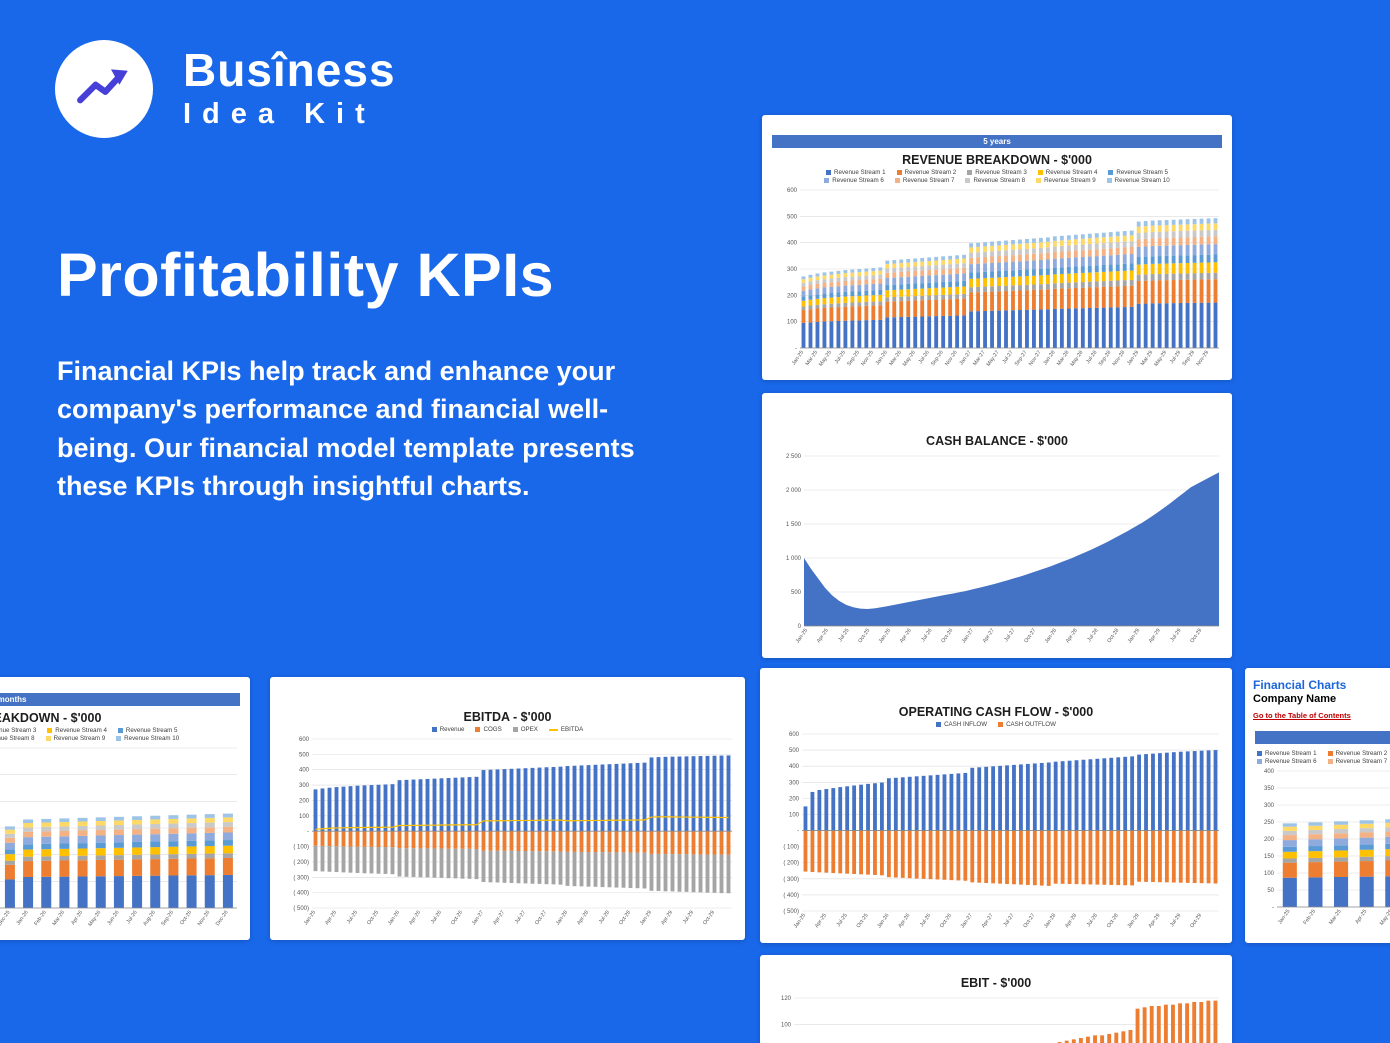 The height and width of the screenshot is (1043, 1390). What do you see at coordinates (842, 920) in the screenshot?
I see `svg-text: Jul-25` at bounding box center [842, 920].